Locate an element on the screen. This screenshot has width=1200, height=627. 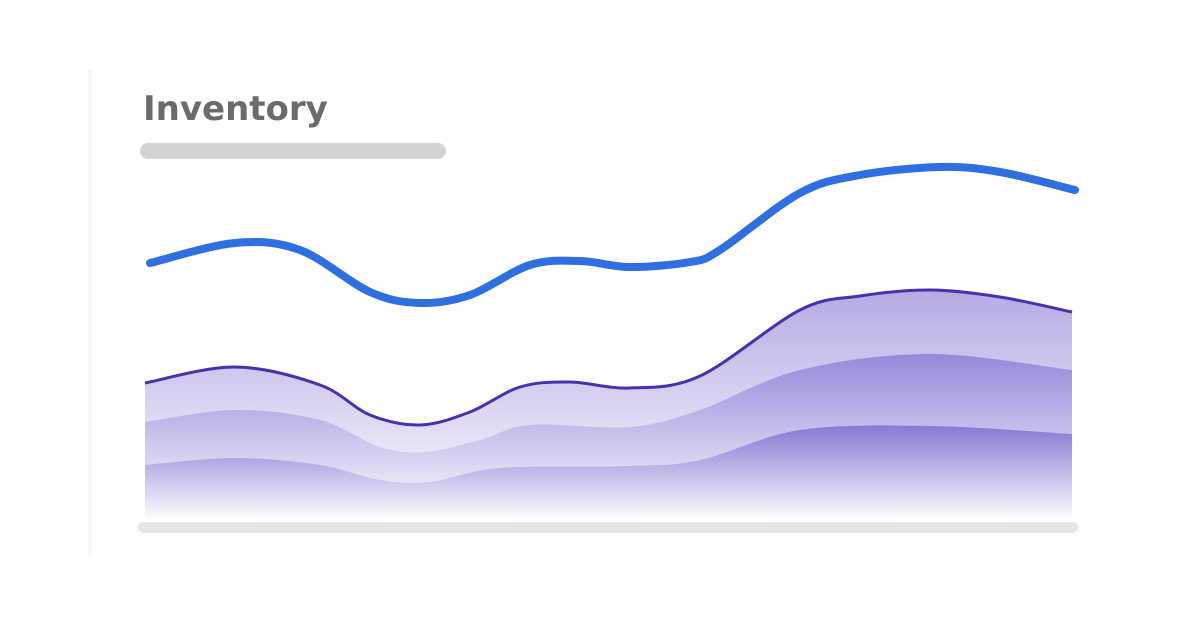
title: Inventory is located at coordinates (235, 109).